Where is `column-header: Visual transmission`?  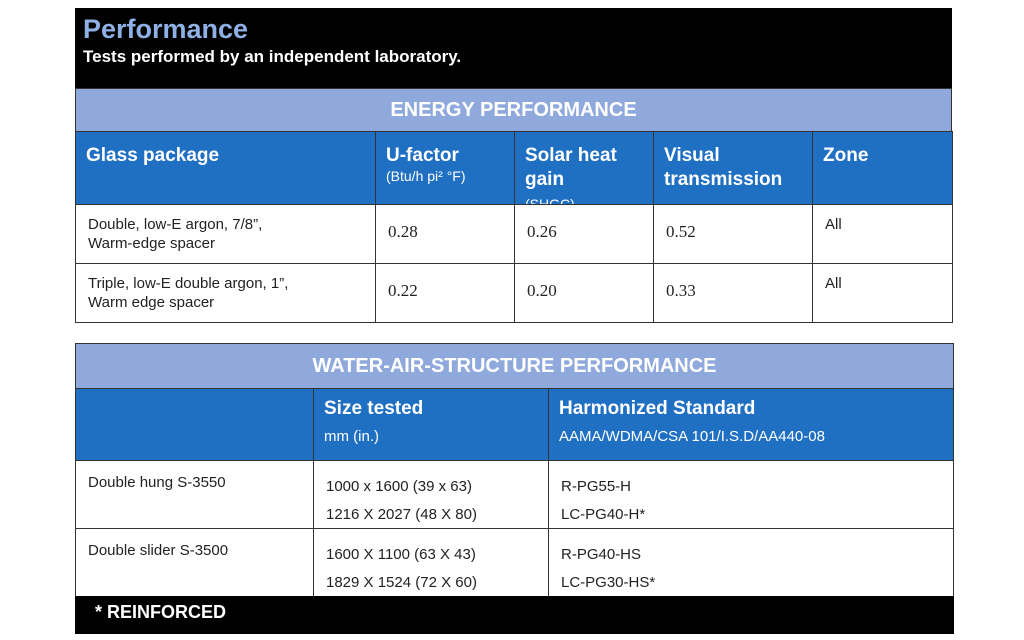 column-header: Visual transmission is located at coordinates (733, 168).